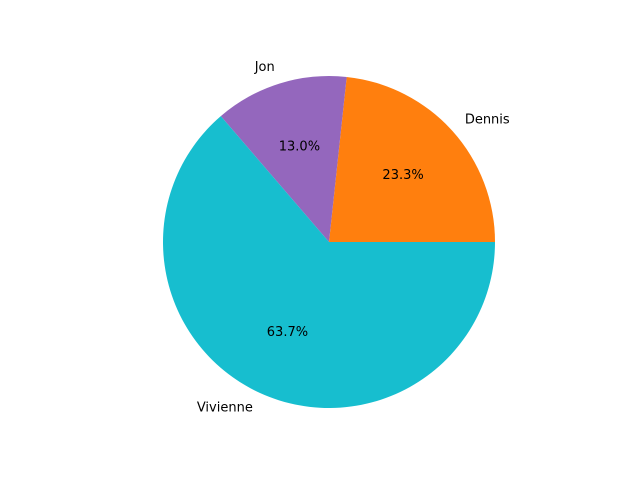 The width and height of the screenshot is (640, 480). What do you see at coordinates (283, 159) in the screenshot?
I see `pie-slice-jon` at bounding box center [283, 159].